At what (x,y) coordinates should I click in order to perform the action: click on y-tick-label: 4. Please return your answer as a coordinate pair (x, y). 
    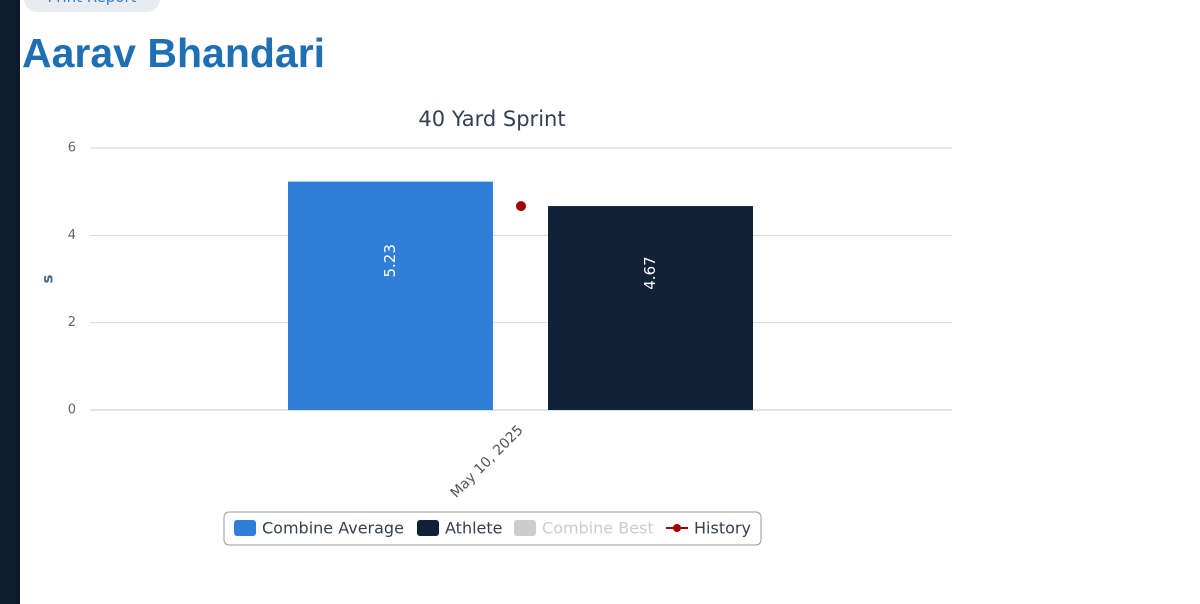
    Looking at the image, I should click on (72, 235).